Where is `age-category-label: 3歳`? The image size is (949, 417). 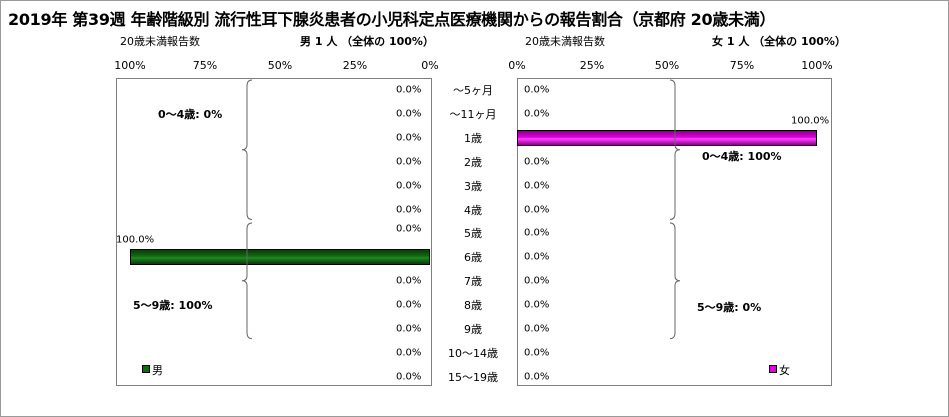
age-category-label: 3歳 is located at coordinates (473, 186).